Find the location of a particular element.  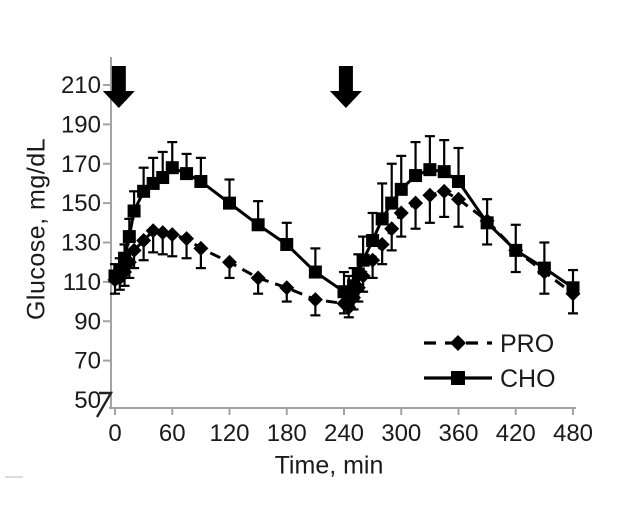

y-axis-title: Glucose, mg/dL is located at coordinates (36, 229).